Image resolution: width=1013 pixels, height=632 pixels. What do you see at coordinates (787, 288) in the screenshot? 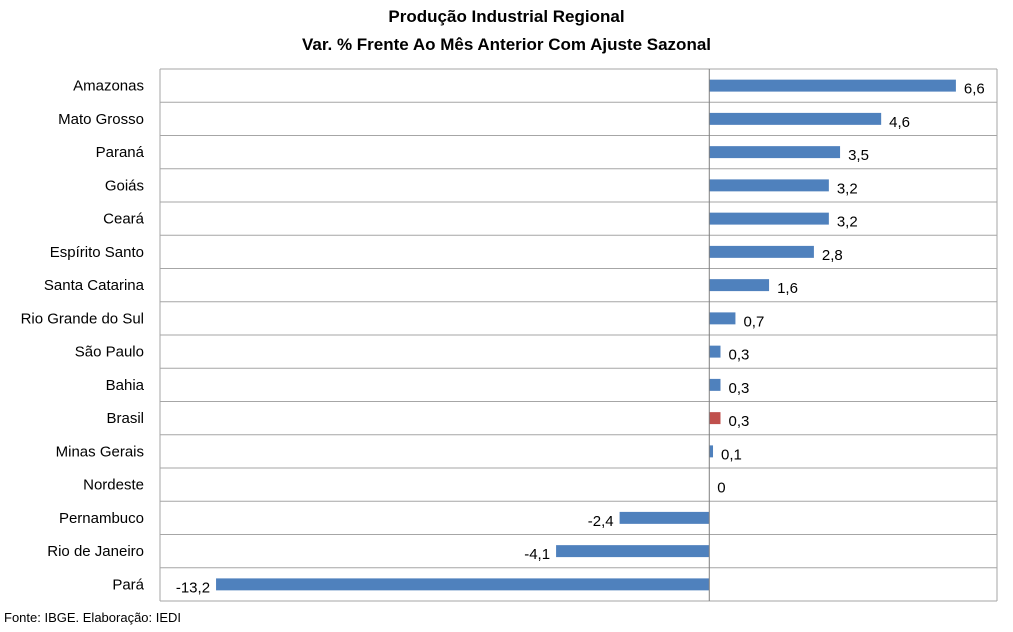
I see `data-label: 1,6` at bounding box center [787, 288].